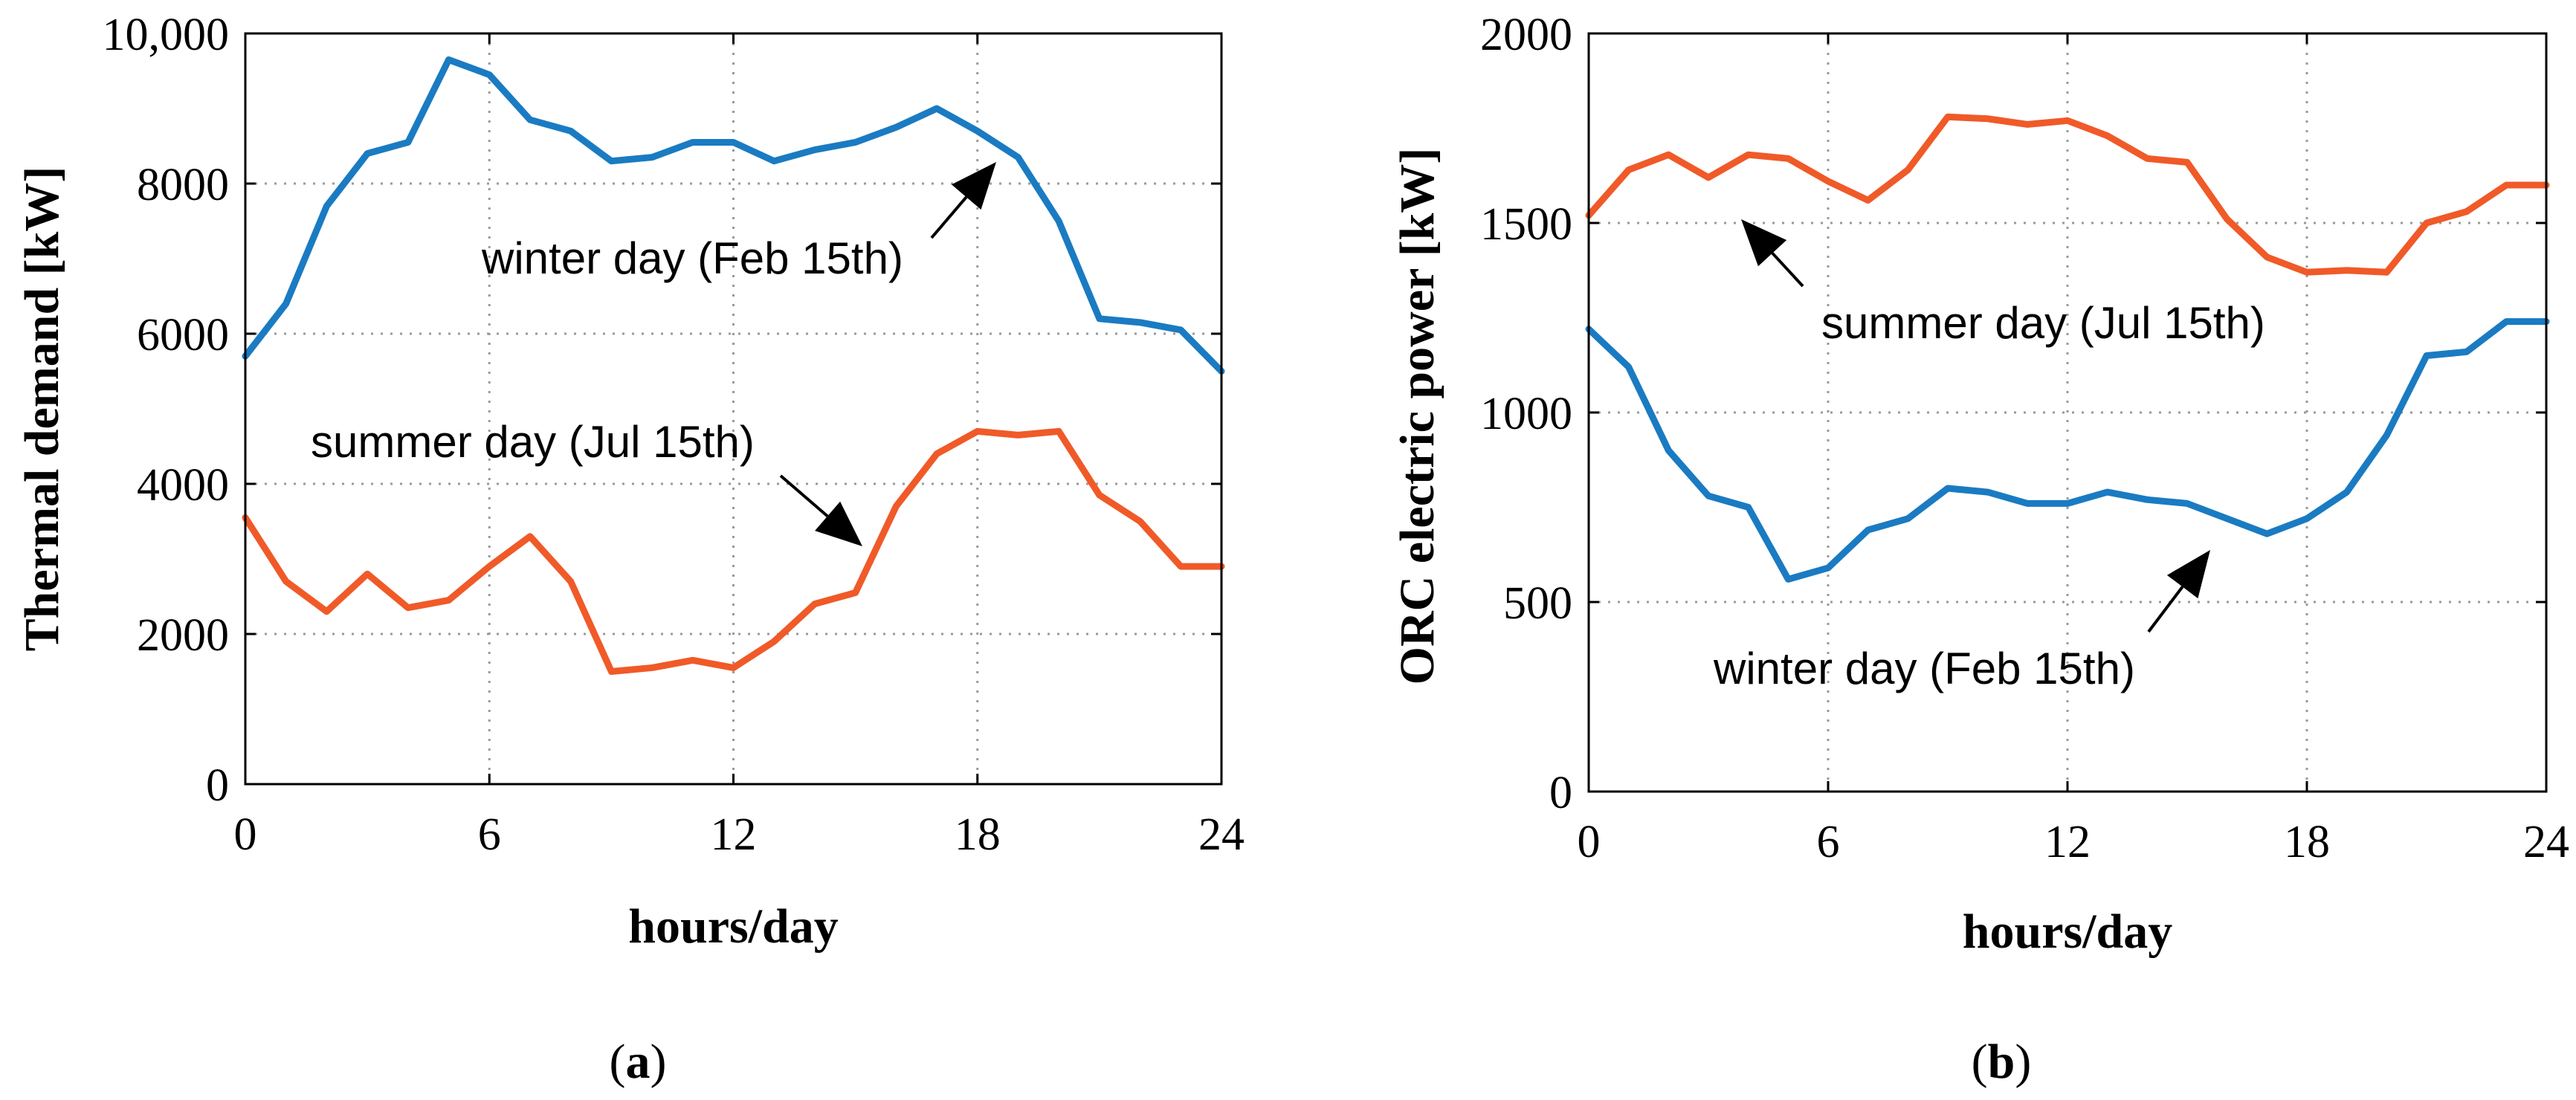 The height and width of the screenshot is (1100, 2576). I want to click on y-axis-label: Thermal demand [kW], so click(42, 409).